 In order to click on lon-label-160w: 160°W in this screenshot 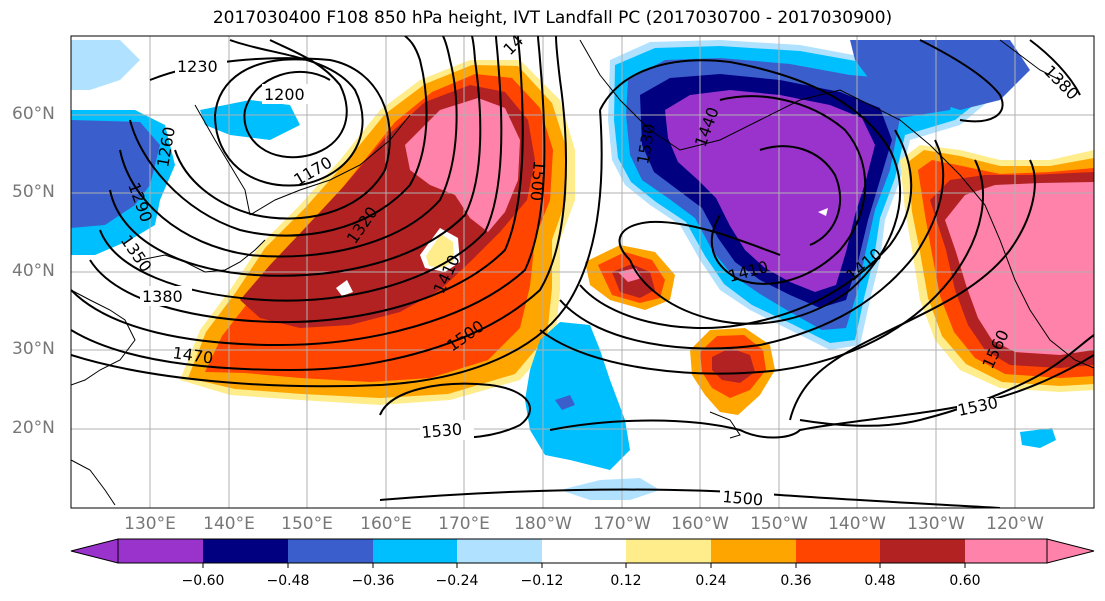, I will do `click(700, 524)`.